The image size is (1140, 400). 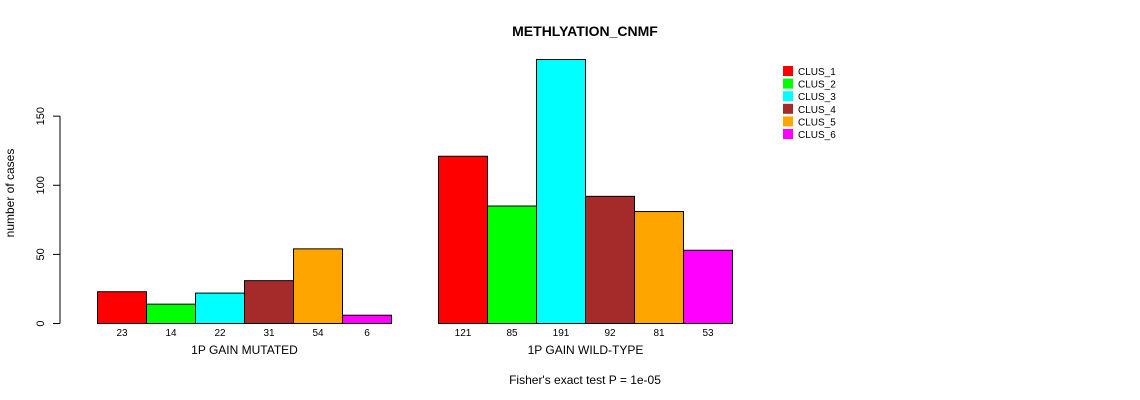 I want to click on group-labels: 1P GAIN MUTATED 1P GAIN WILD-TYPE, so click(x=417, y=350).